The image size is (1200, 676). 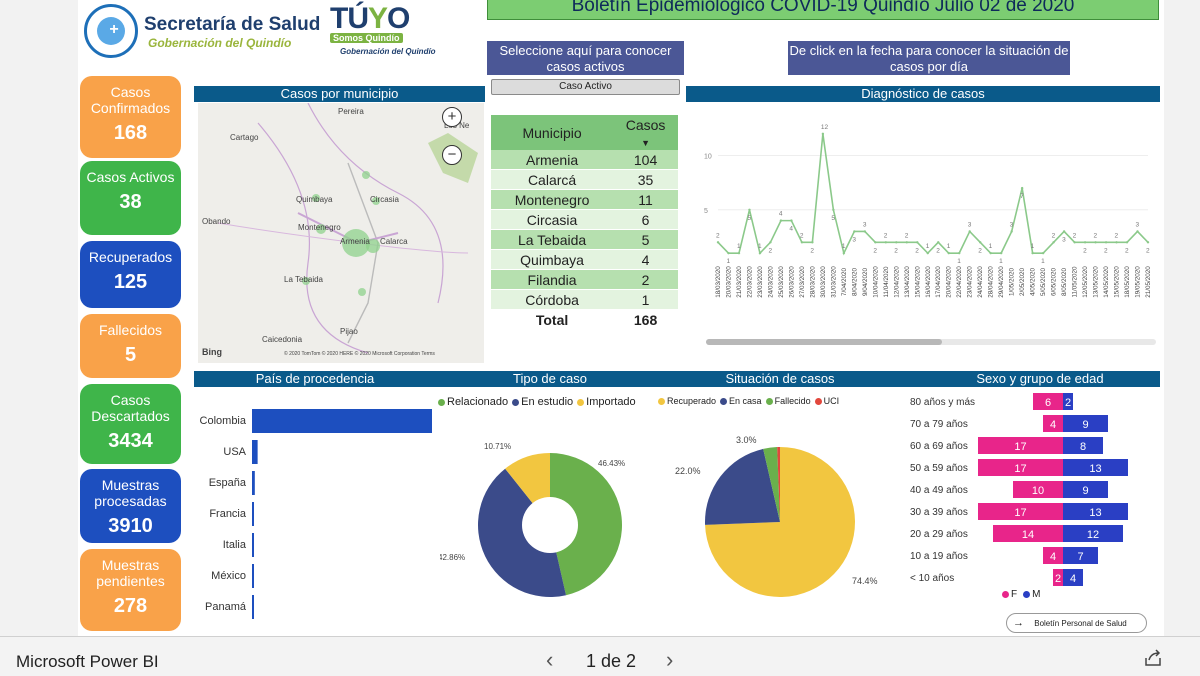 I want to click on x-tick-label: 29/04/2020, so click(x=1001, y=282).